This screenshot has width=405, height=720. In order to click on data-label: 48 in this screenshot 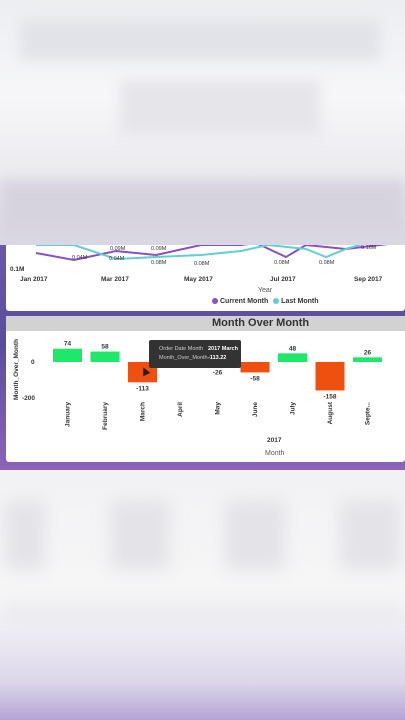, I will do `click(293, 348)`.